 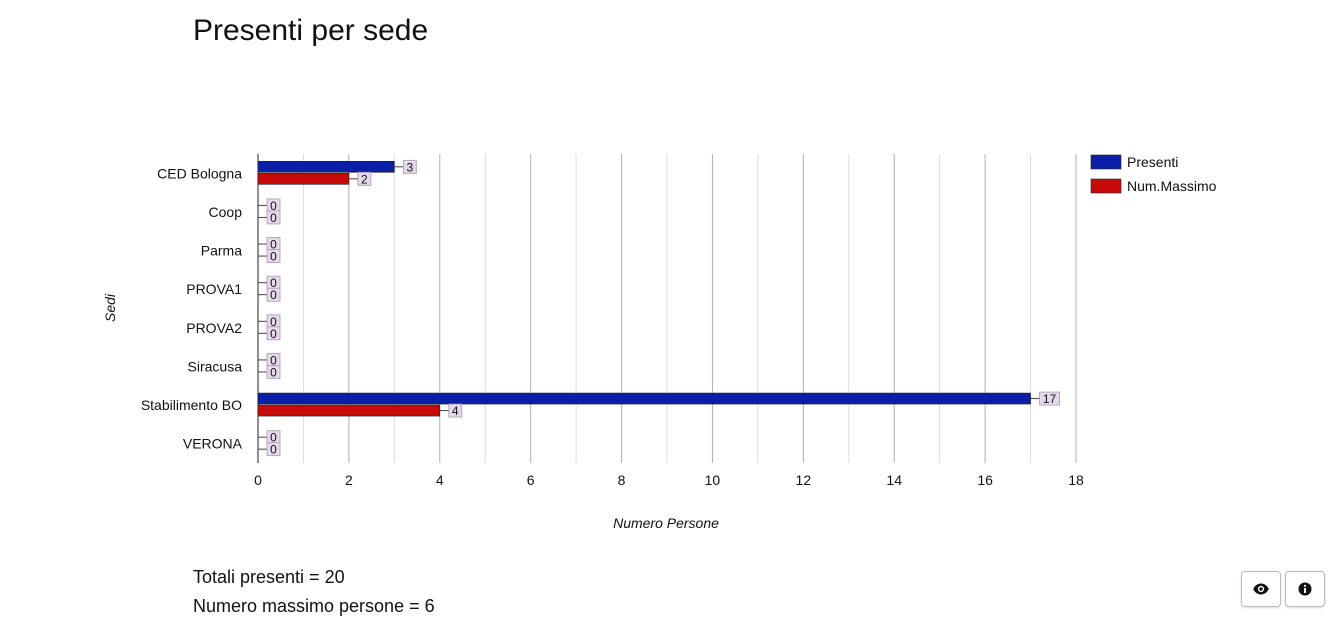 I want to click on x-tick-label: 10, so click(x=713, y=480).